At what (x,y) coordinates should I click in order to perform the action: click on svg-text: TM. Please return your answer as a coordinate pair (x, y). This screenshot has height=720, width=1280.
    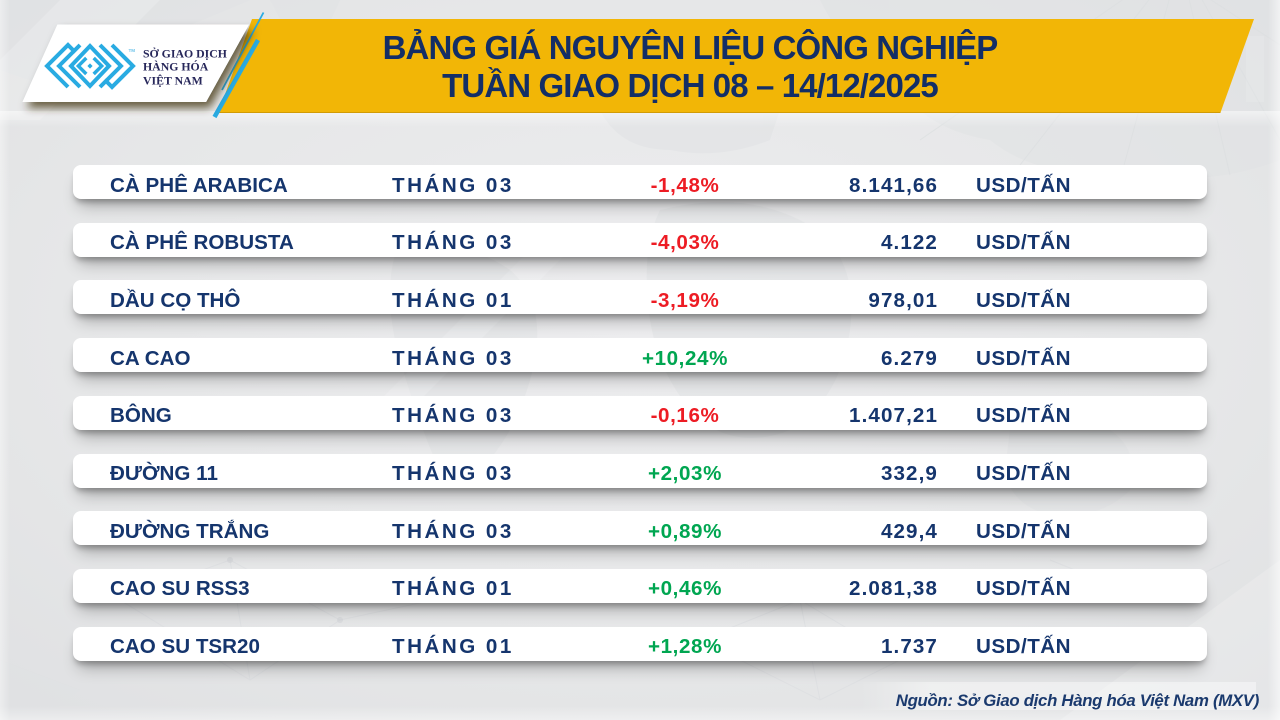
    Looking at the image, I should click on (132, 50).